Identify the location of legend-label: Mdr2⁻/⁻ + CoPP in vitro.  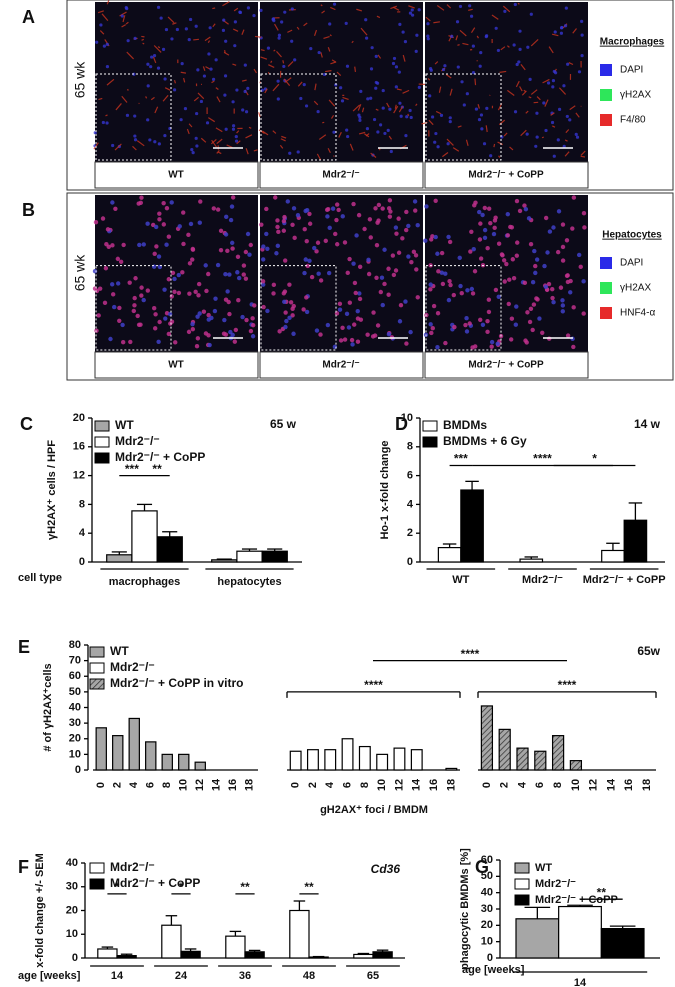
(176, 683).